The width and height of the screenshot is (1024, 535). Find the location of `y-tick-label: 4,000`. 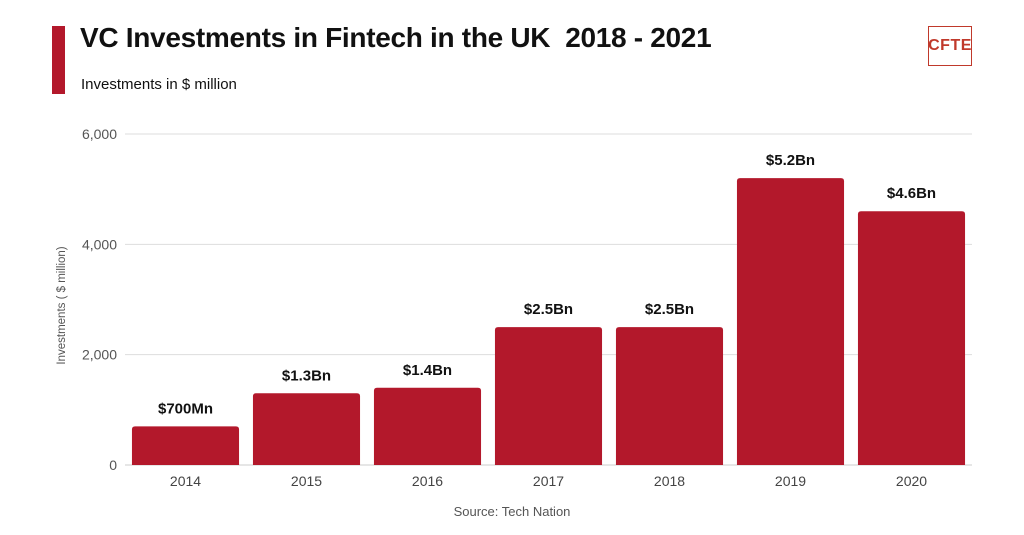

y-tick-label: 4,000 is located at coordinates (99, 244).